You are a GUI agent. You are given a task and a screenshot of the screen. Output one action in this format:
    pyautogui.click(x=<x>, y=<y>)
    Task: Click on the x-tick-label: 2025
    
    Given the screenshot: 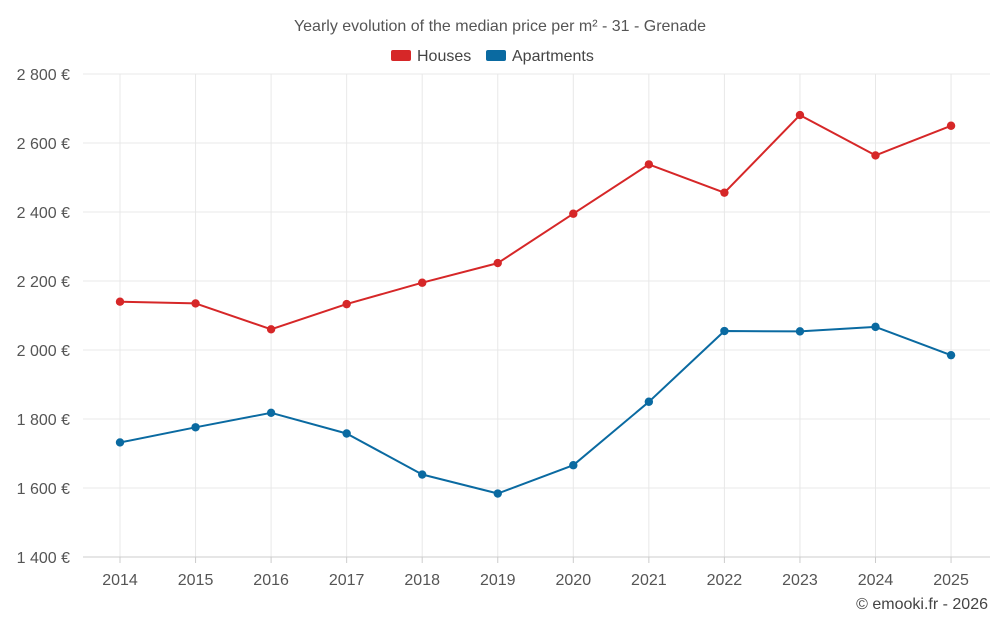 What is the action you would take?
    pyautogui.click(x=951, y=580)
    